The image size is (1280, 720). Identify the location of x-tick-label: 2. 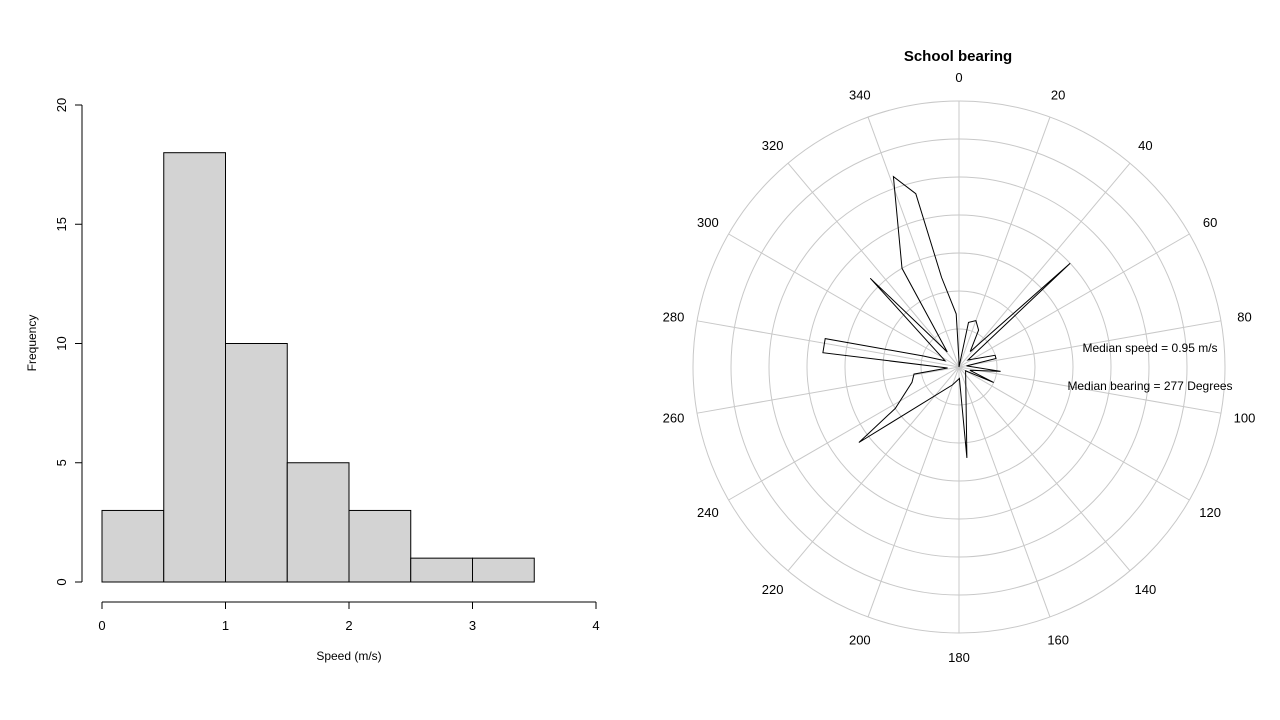
(348, 625).